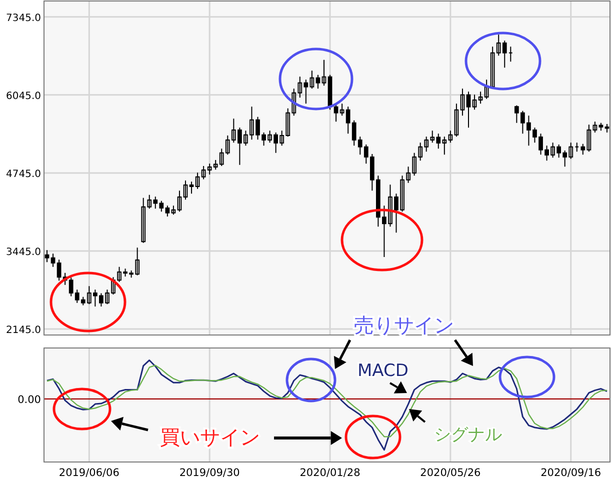 The image size is (611, 479). Describe the element at coordinates (23, 18) in the screenshot. I see `y-tick-label: 7345.0` at that location.